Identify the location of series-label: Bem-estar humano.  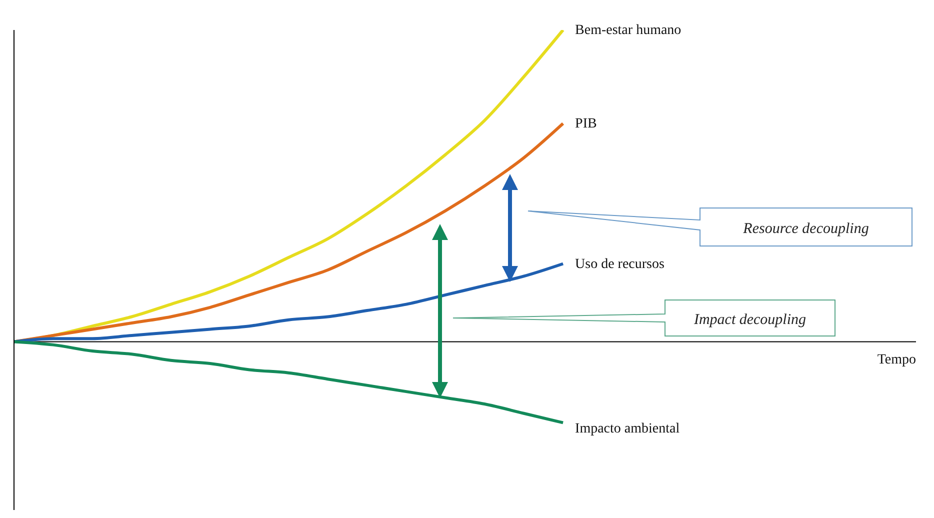
(628, 30).